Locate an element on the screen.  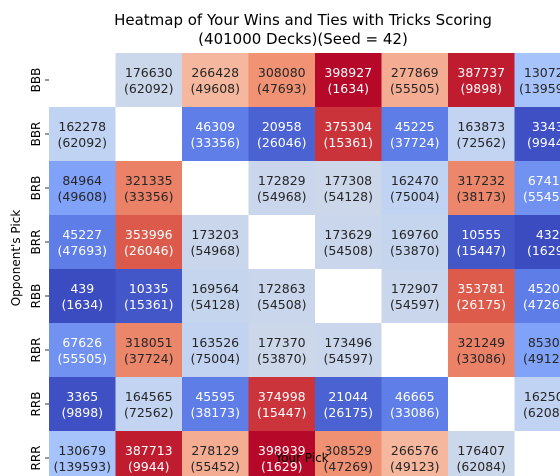
cell-ties-label: (1629) is located at coordinates (543, 250).